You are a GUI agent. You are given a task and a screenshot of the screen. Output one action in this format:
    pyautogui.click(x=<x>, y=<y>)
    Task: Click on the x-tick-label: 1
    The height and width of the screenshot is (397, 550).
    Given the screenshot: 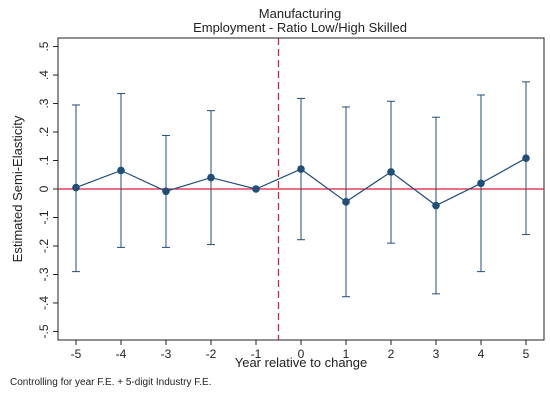 What is the action you would take?
    pyautogui.click(x=346, y=354)
    